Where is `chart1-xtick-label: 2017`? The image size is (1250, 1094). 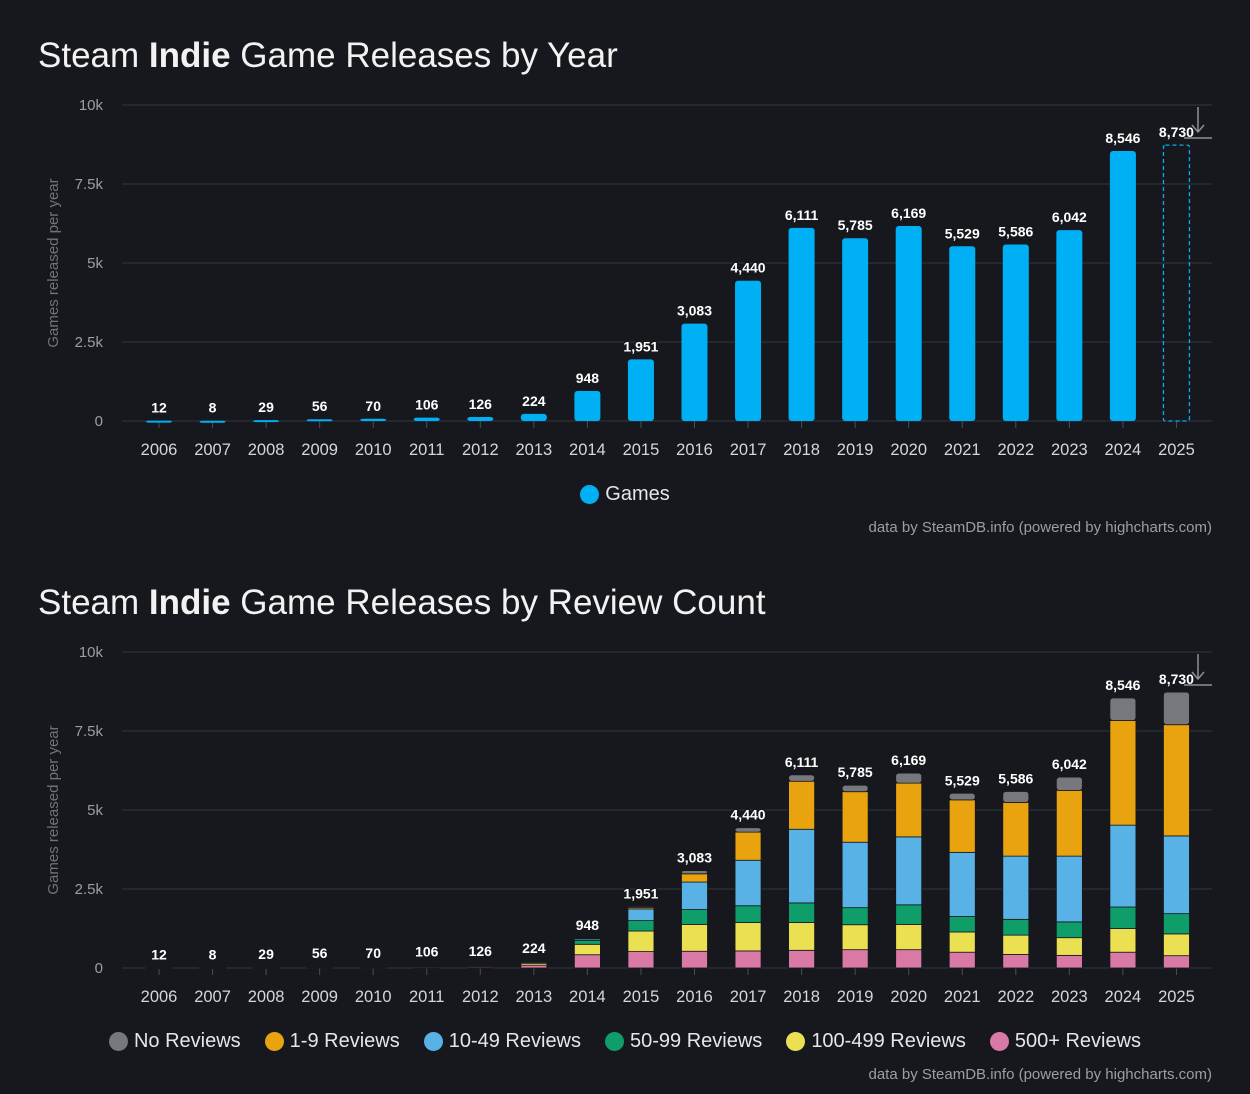
chart1-xtick-label: 2017 is located at coordinates (748, 450).